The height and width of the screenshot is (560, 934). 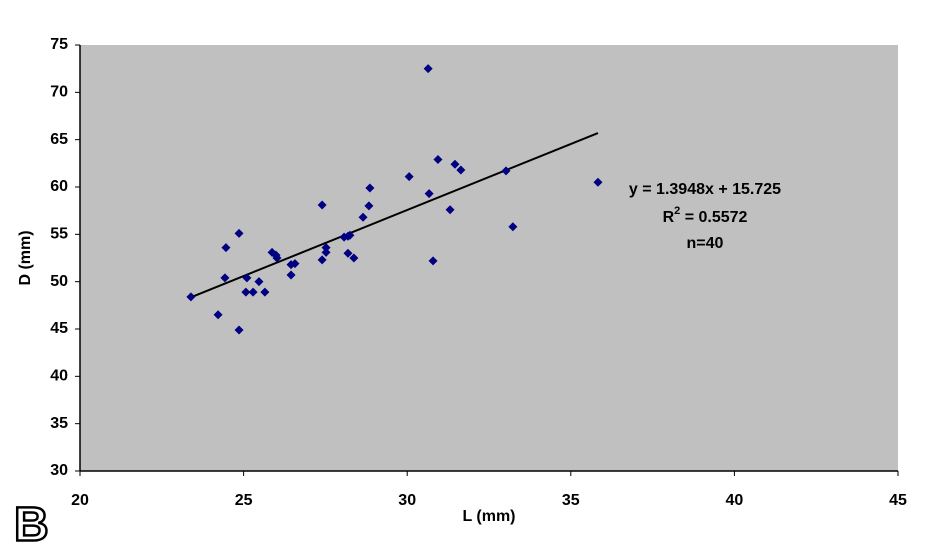 I want to click on r-squared-value: = 0.5572, so click(x=713, y=217).